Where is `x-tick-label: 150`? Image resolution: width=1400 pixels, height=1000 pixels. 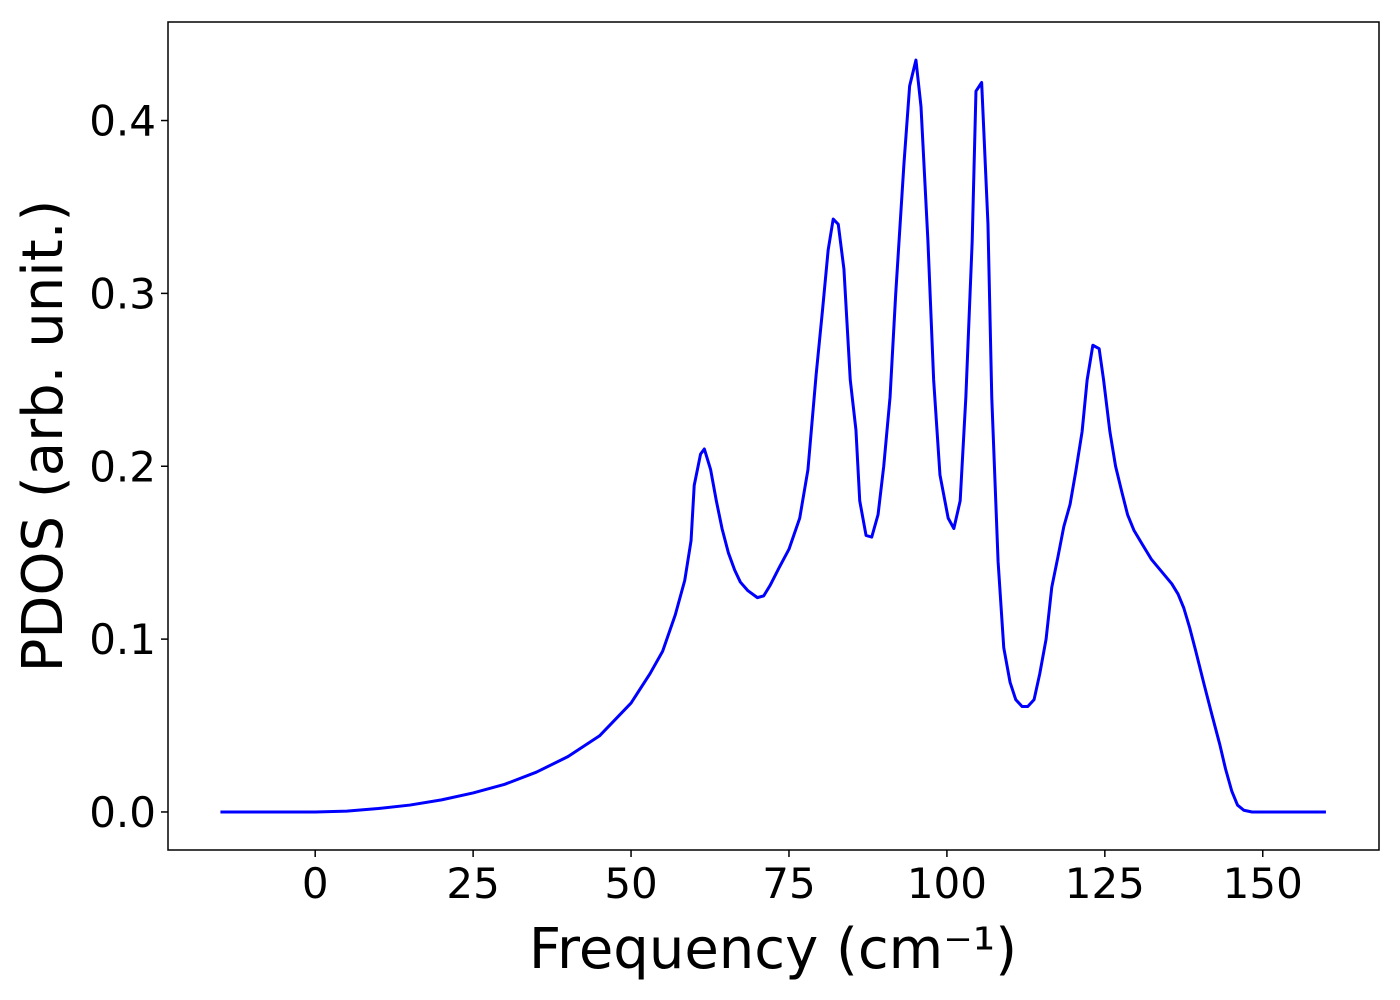
x-tick-label: 150 is located at coordinates (1263, 883).